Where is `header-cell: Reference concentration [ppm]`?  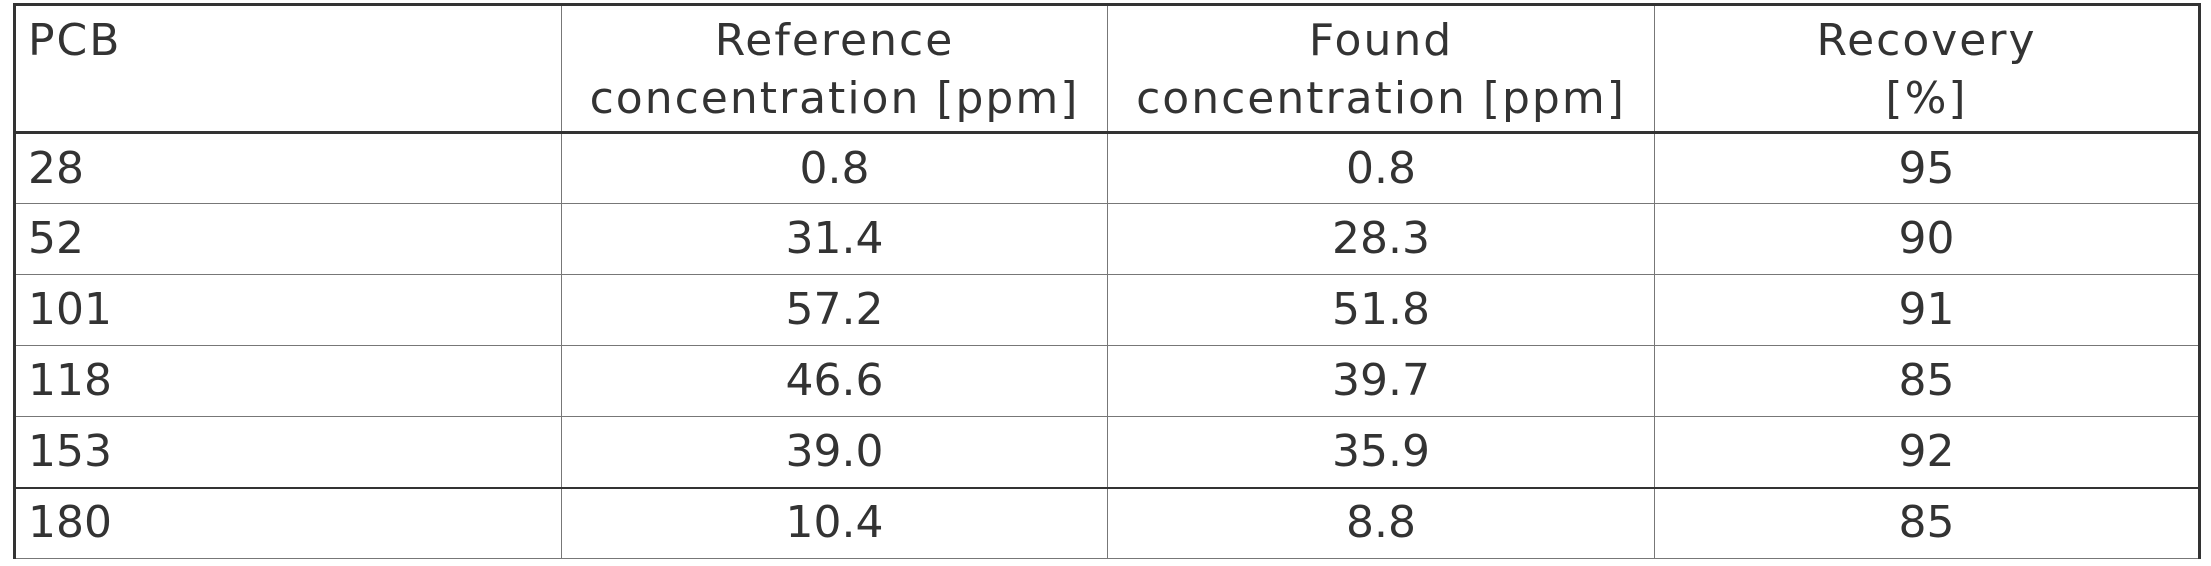
header-cell: Reference concentration [ppm] is located at coordinates (834, 69).